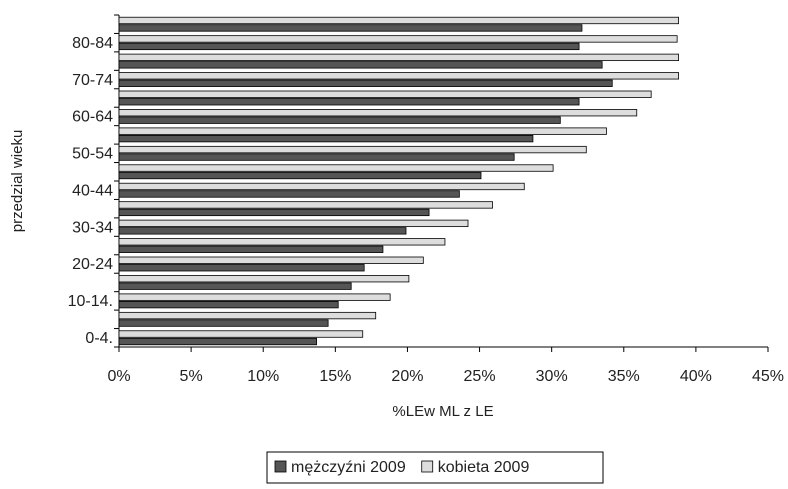 The height and width of the screenshot is (489, 788). What do you see at coordinates (407, 376) in the screenshot?
I see `x-tick-label: 20%` at bounding box center [407, 376].